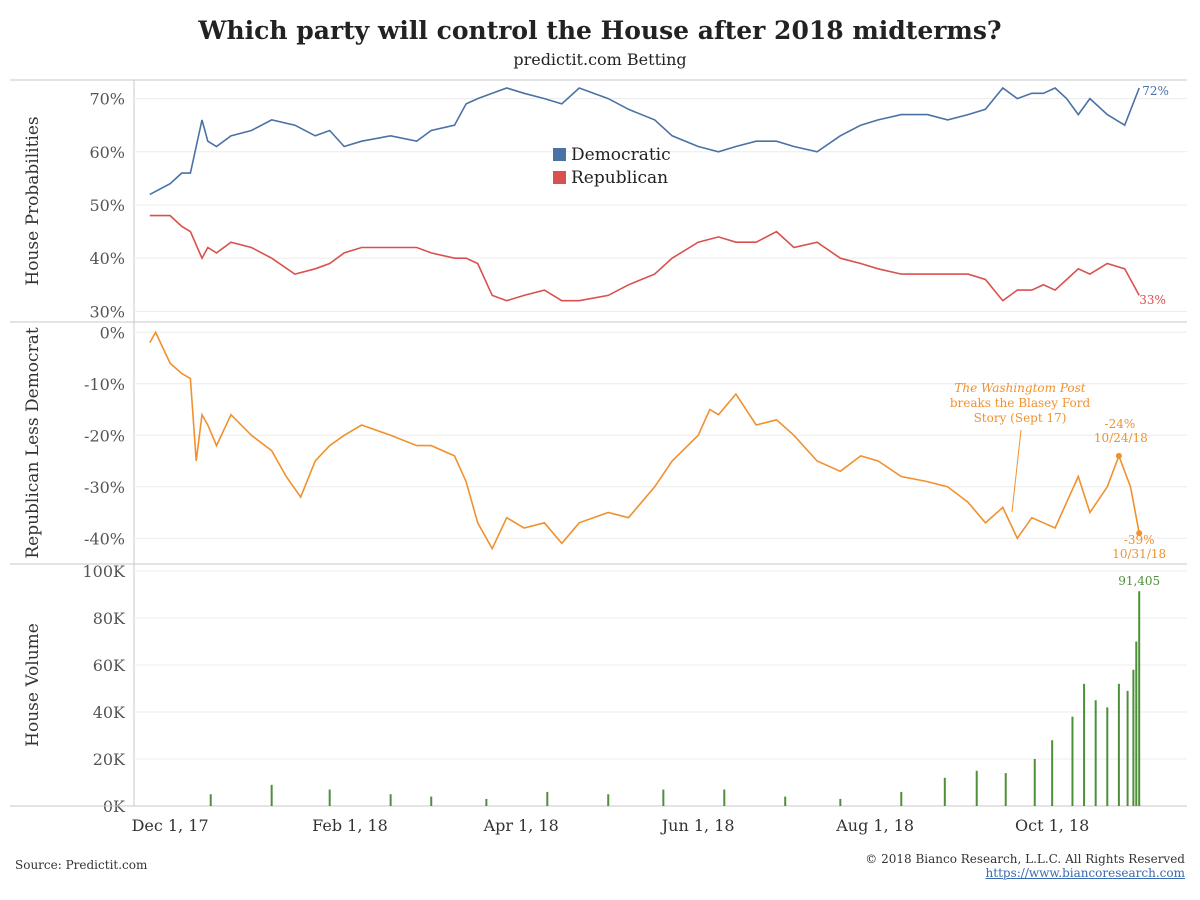 The width and height of the screenshot is (1200, 900). I want to click on y-tick-label: 40%, so click(107, 258).